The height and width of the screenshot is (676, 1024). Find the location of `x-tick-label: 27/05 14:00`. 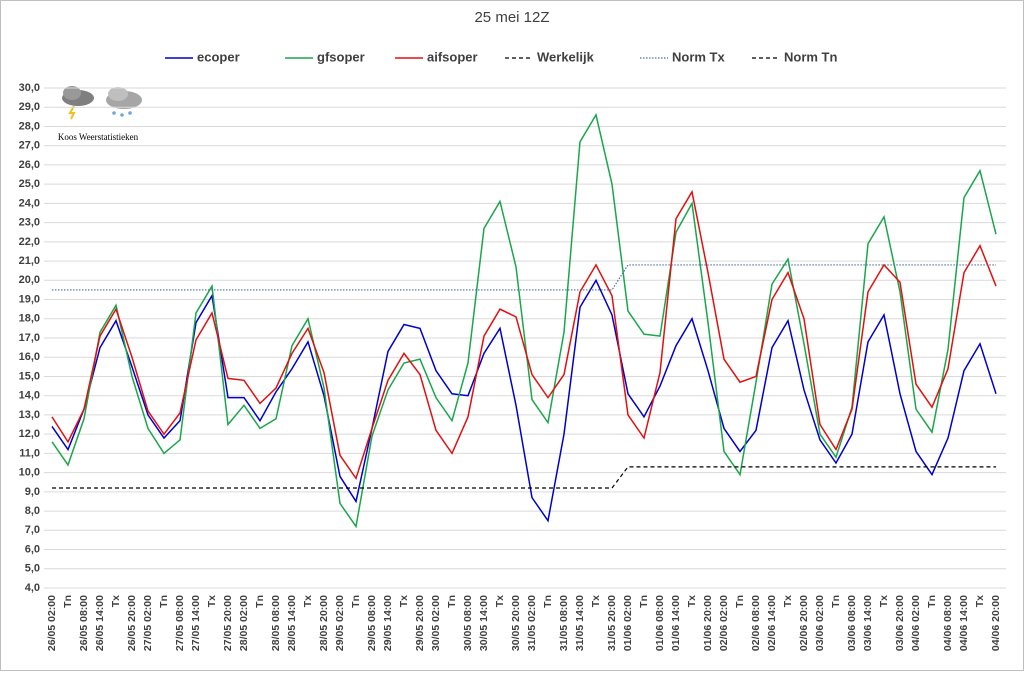

x-tick-label: 27/05 14:00 is located at coordinates (196, 623).